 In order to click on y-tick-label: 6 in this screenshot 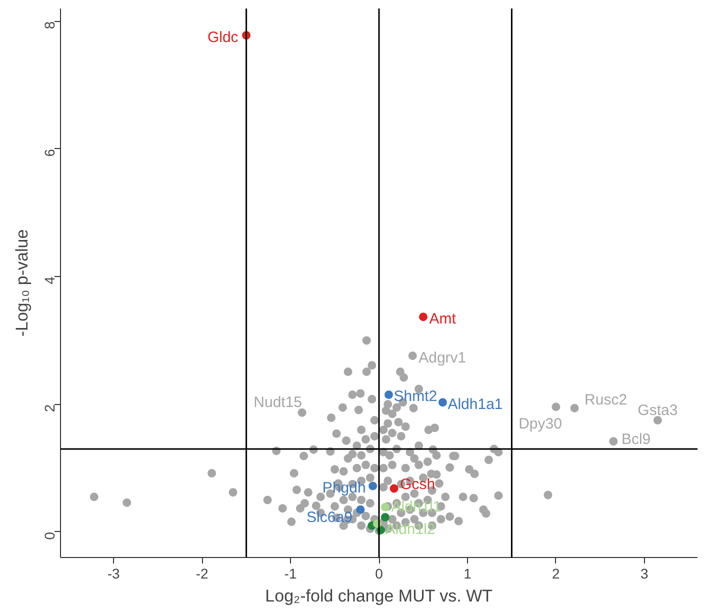, I will do `click(50, 152)`.